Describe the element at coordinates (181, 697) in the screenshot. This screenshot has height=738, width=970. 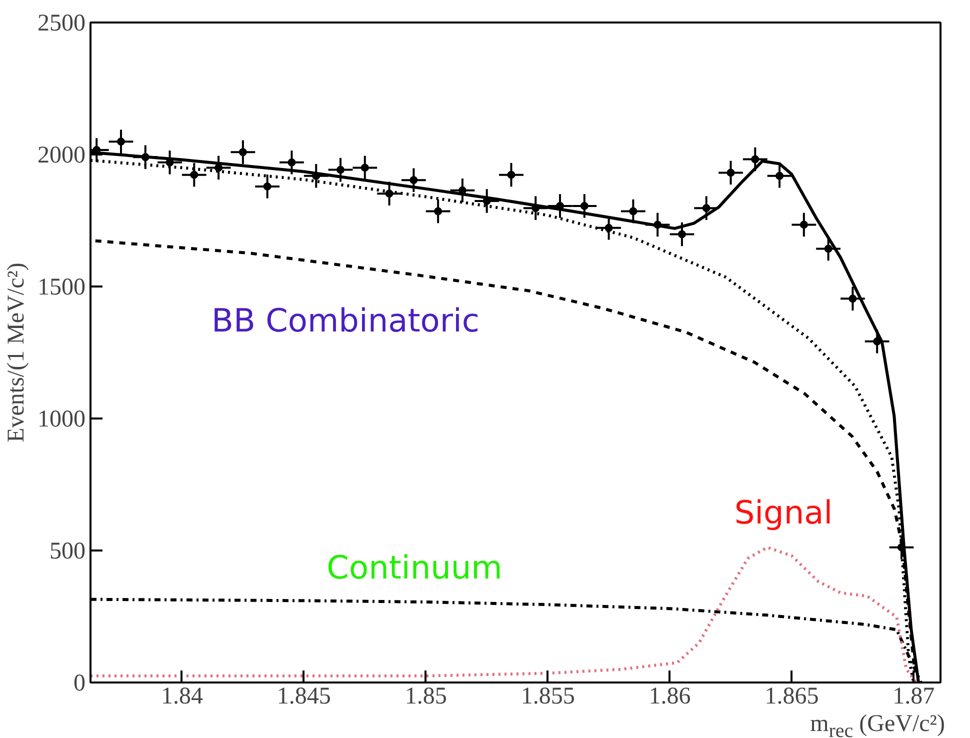
I see `x-tick-label: 1.84` at that location.